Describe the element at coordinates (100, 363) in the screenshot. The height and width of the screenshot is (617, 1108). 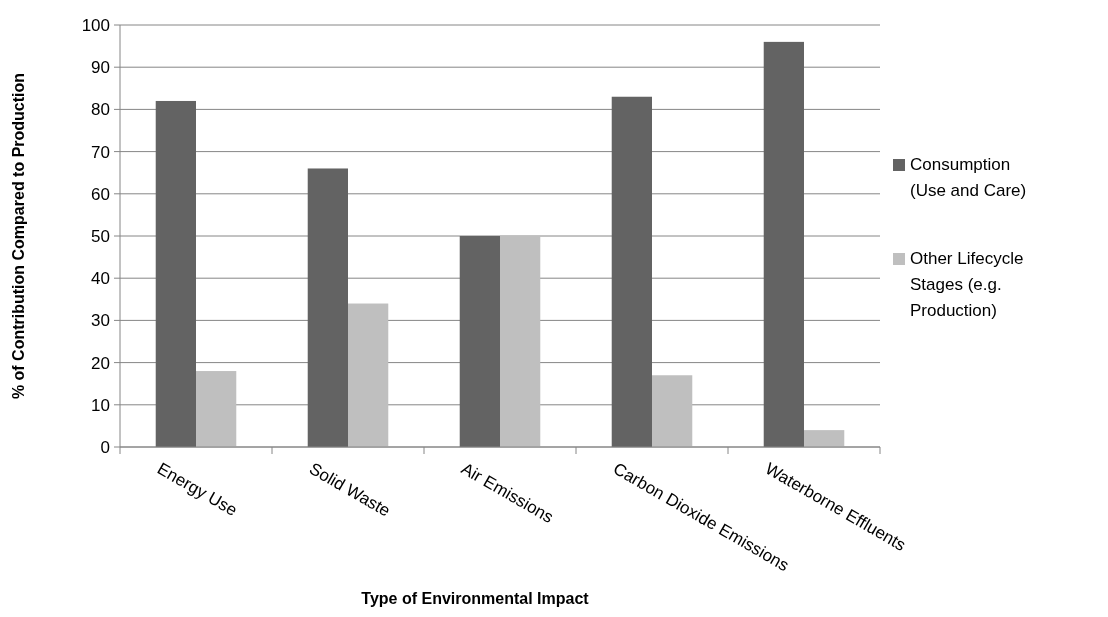
I see `y-tick-label: 20` at that location.